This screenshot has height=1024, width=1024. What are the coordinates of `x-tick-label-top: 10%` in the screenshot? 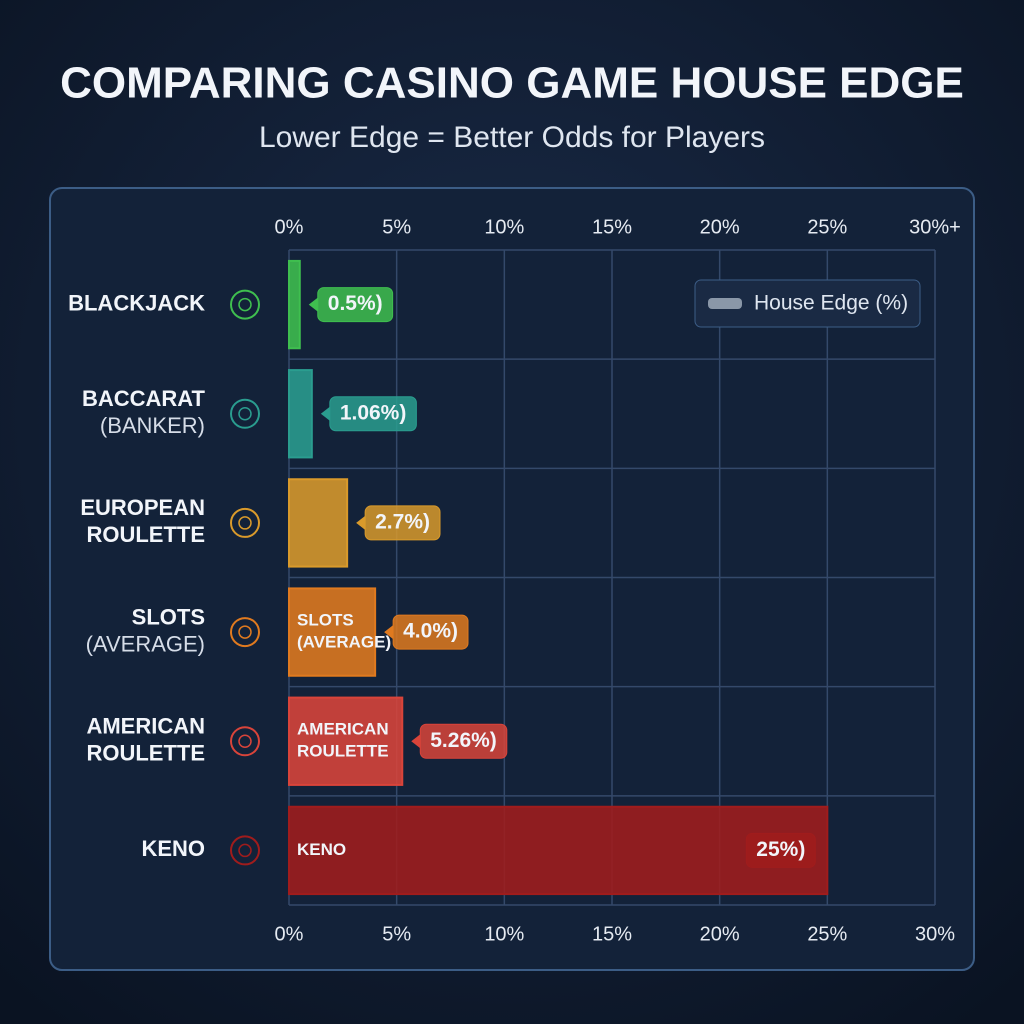 It's located at (504, 227).